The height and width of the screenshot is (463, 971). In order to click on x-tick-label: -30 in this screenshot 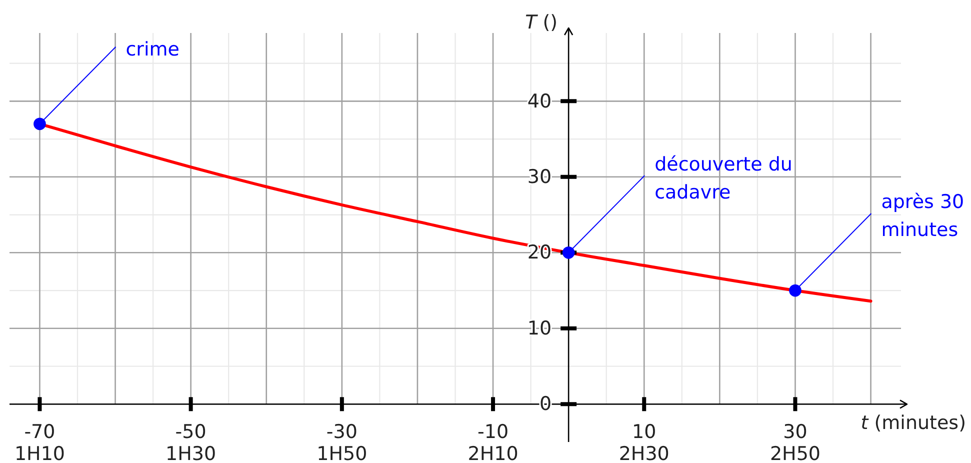, I will do `click(342, 432)`.